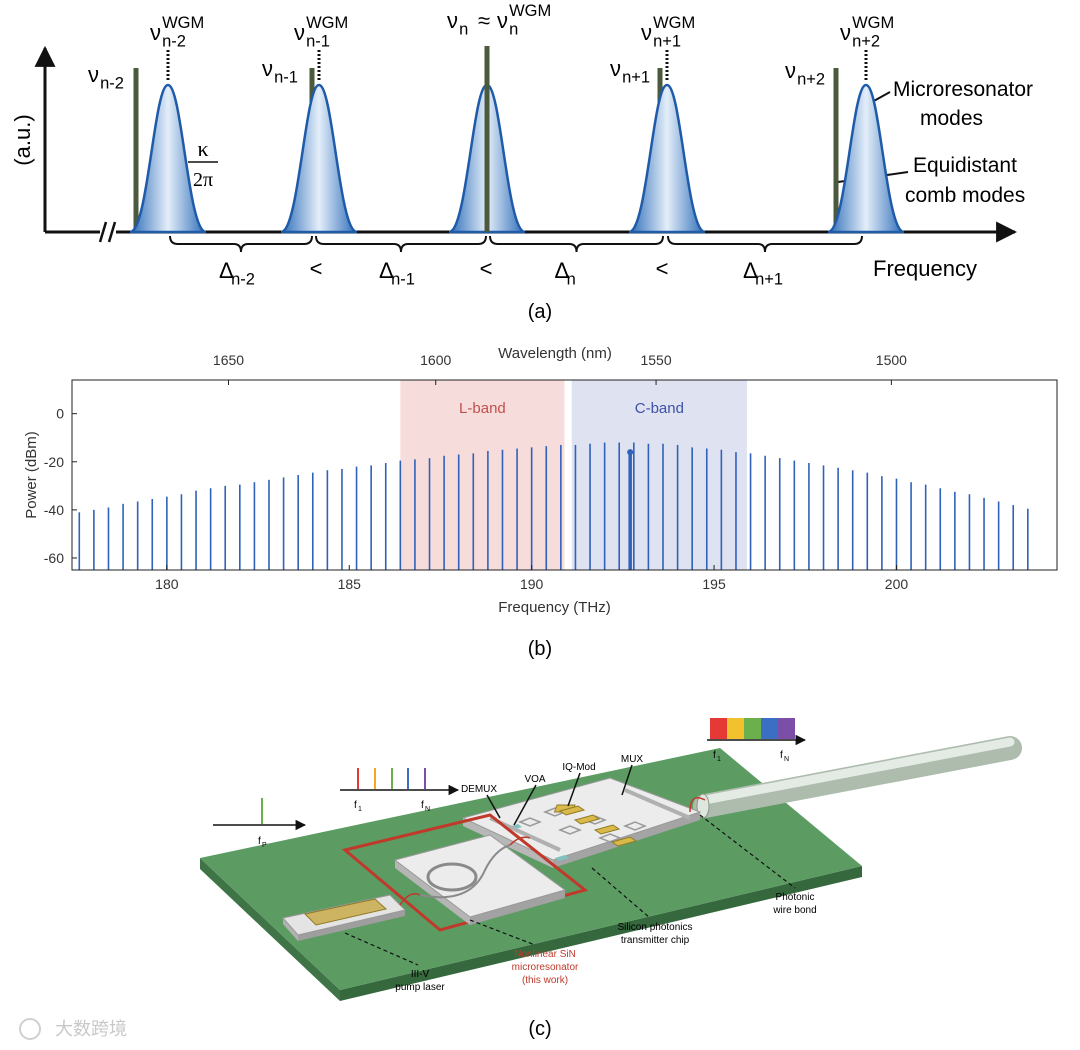 The height and width of the screenshot is (1050, 1080). Describe the element at coordinates (228, 360) in the screenshot. I see `x2-tick-label: 1650` at that location.